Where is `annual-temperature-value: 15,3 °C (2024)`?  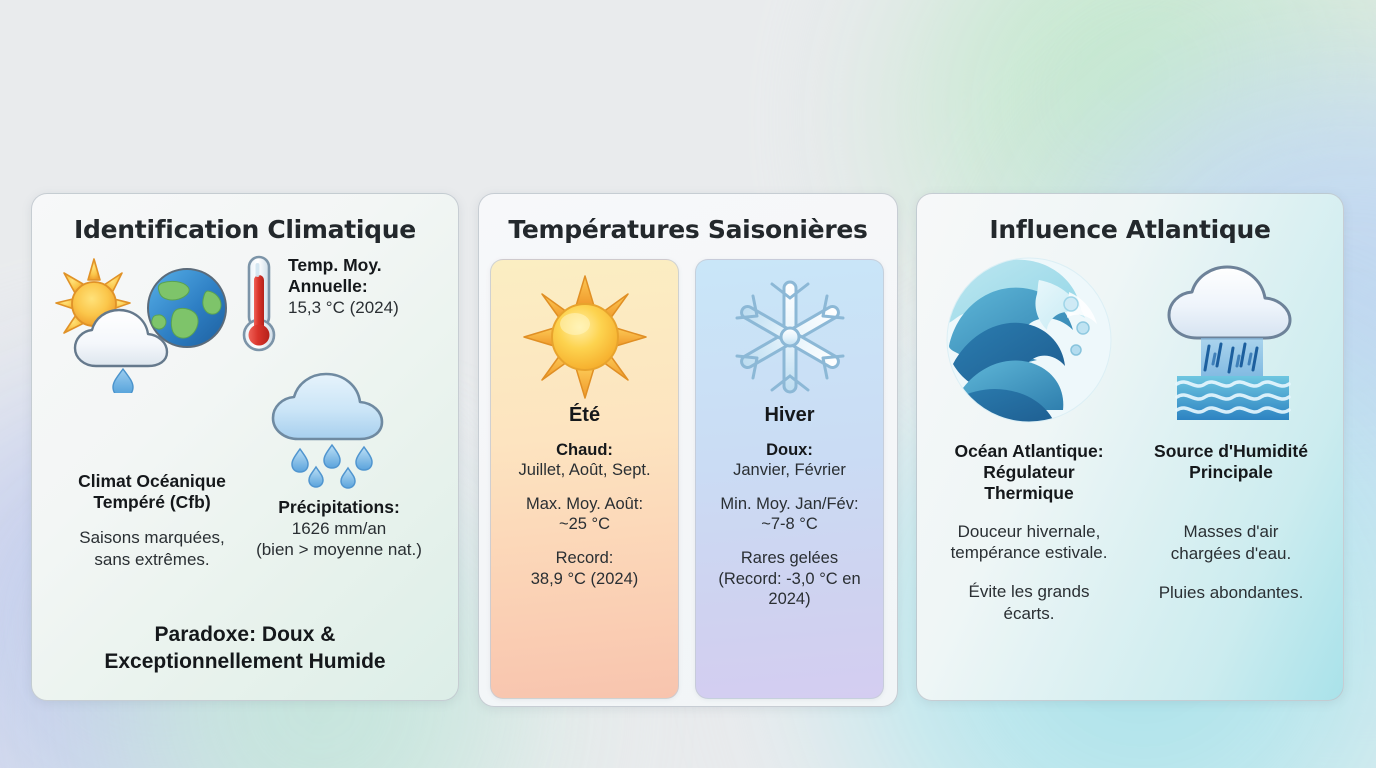
annual-temperature-value: 15,3 °C (2024) is located at coordinates (343, 308).